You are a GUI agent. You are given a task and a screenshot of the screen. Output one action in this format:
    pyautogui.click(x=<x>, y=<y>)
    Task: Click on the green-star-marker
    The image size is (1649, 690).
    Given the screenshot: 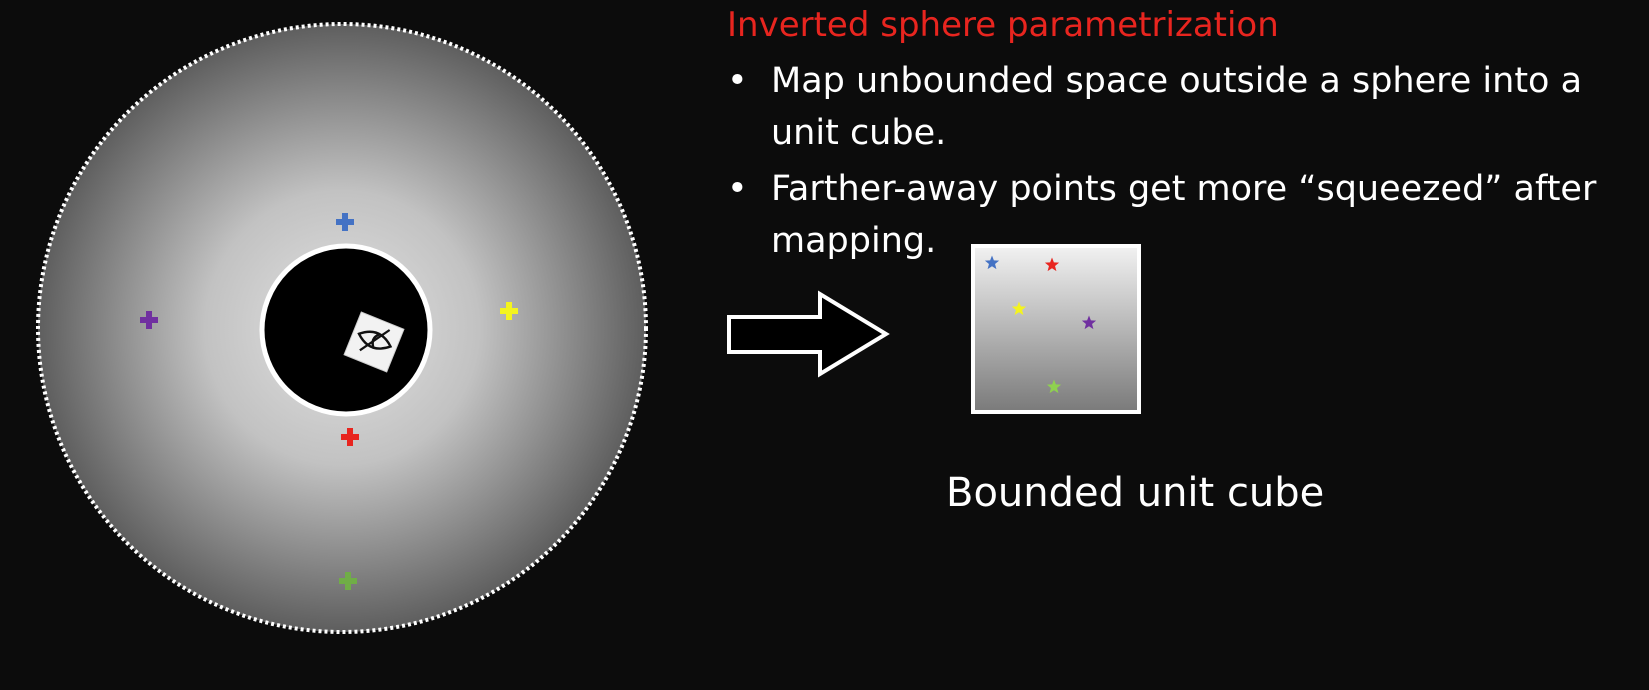 What is the action you would take?
    pyautogui.click(x=1054, y=386)
    